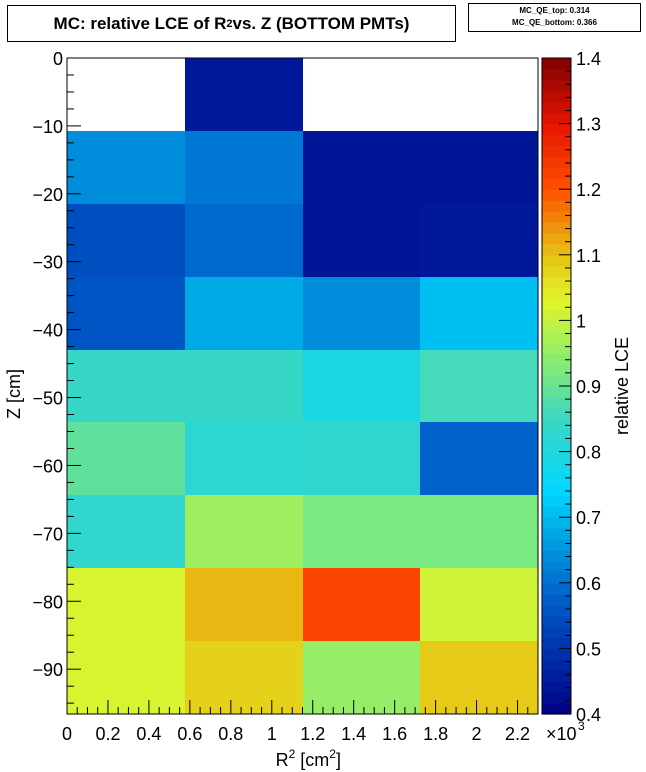  Describe the element at coordinates (312, 734) in the screenshot. I see `x-tick-label: 1.2` at that location.